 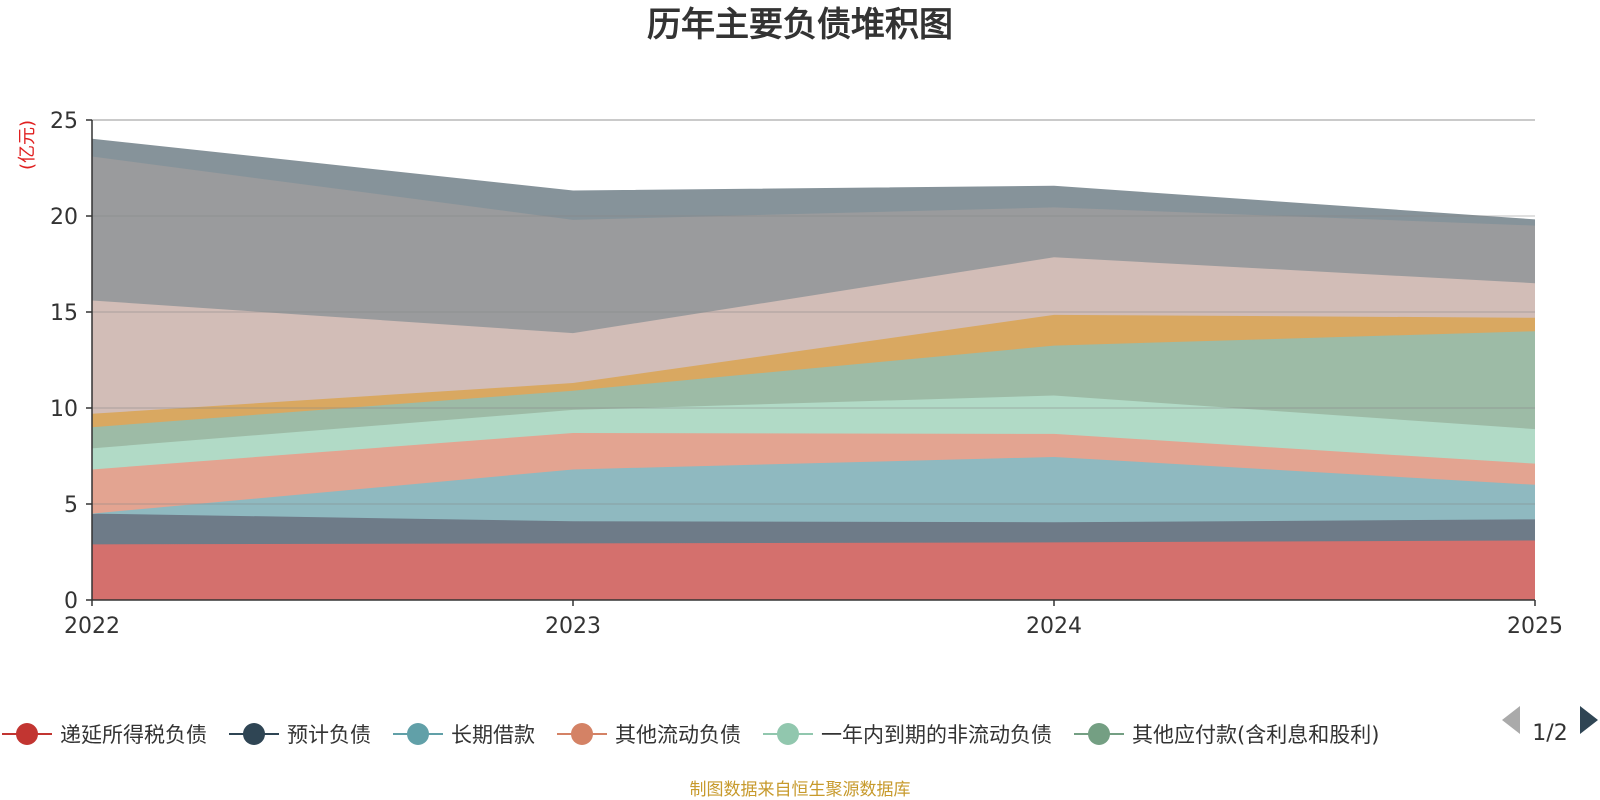 I want to click on legend-label: 其他流动负债, so click(x=678, y=735).